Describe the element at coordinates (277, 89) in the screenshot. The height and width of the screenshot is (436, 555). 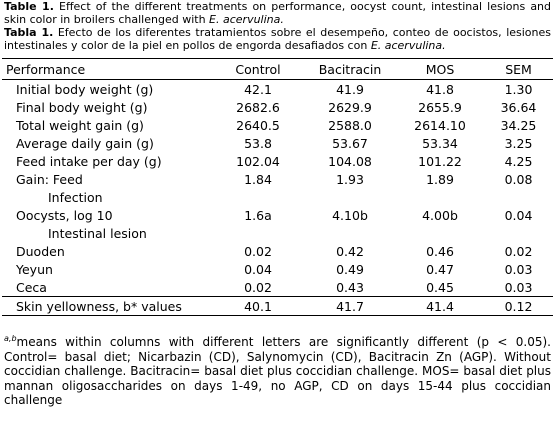
I see `data-row: Initial body weight (g) 42.1 41.9 41.8 1.30` at that location.